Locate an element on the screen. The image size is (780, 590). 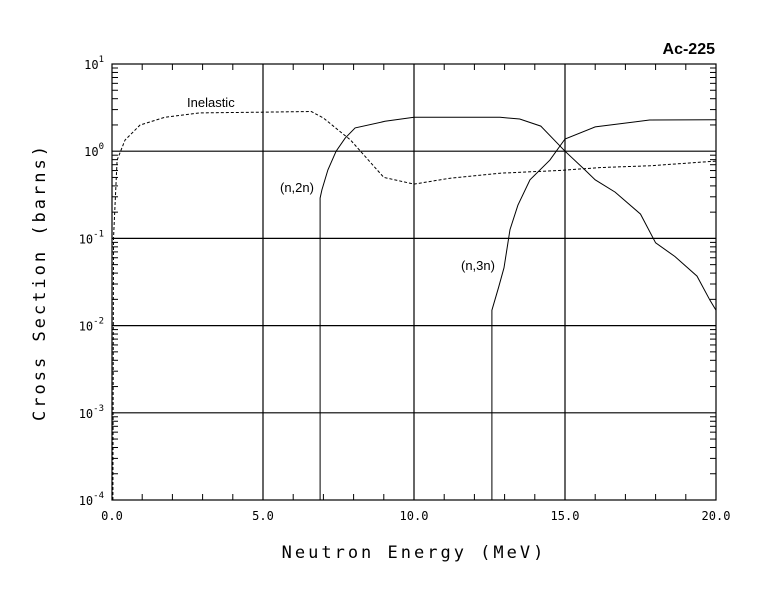
y-tick-label: 10⁻⁴ is located at coordinates (91, 499).